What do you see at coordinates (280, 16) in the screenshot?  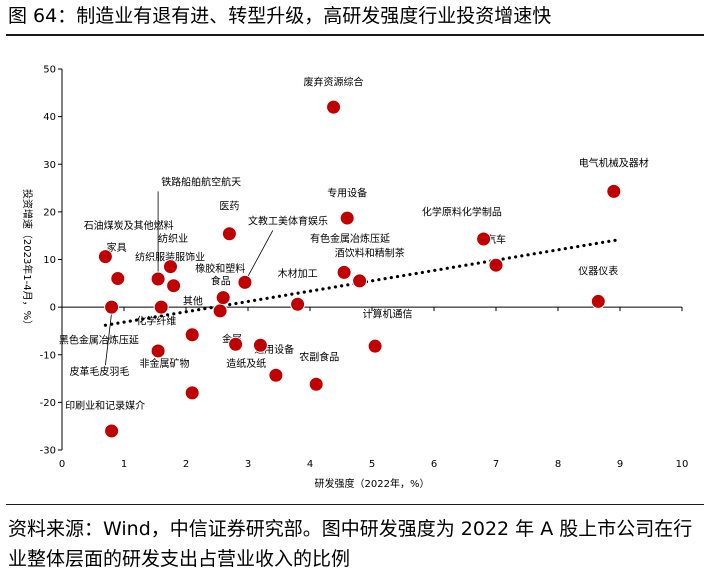 I see `page-title: 图 64：制造业有退有进、转型升级，高研发强度行业投资增速快` at bounding box center [280, 16].